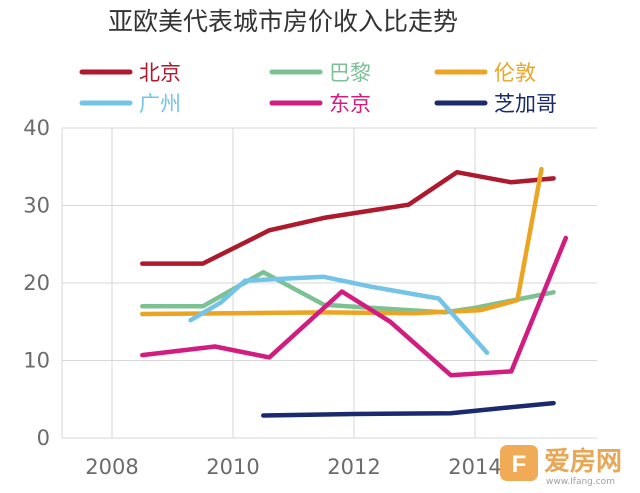 The image size is (640, 493). What do you see at coordinates (111, 467) in the screenshot?
I see `x-tick-label-0: 2008` at bounding box center [111, 467].